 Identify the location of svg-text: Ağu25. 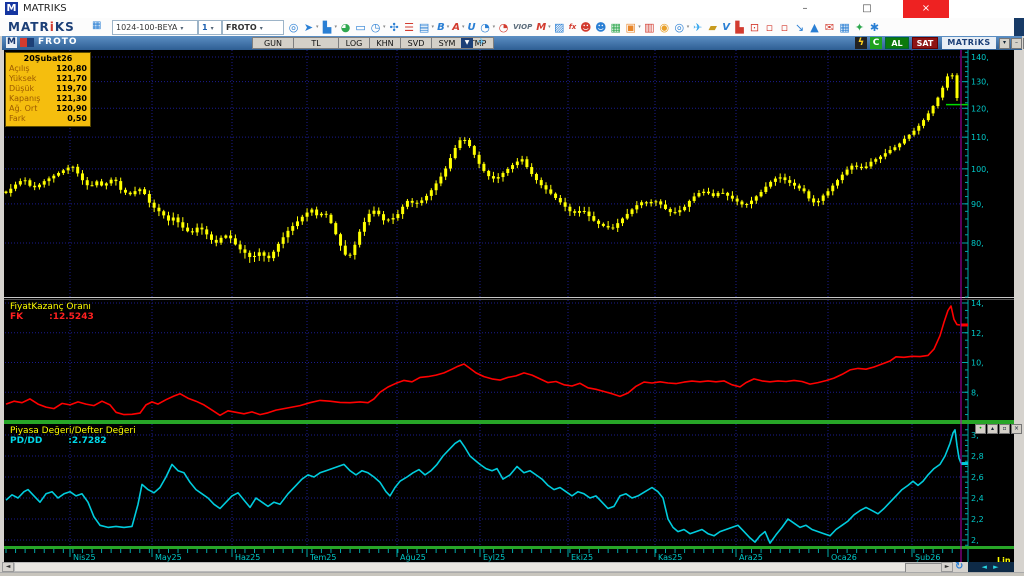
(413, 557).